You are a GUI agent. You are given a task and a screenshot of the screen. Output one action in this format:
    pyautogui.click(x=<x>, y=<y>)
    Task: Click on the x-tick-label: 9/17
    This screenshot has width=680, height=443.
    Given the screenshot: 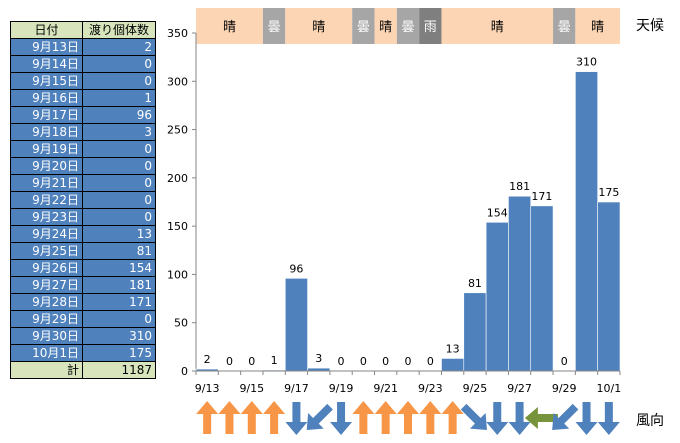 What is the action you would take?
    pyautogui.click(x=296, y=388)
    